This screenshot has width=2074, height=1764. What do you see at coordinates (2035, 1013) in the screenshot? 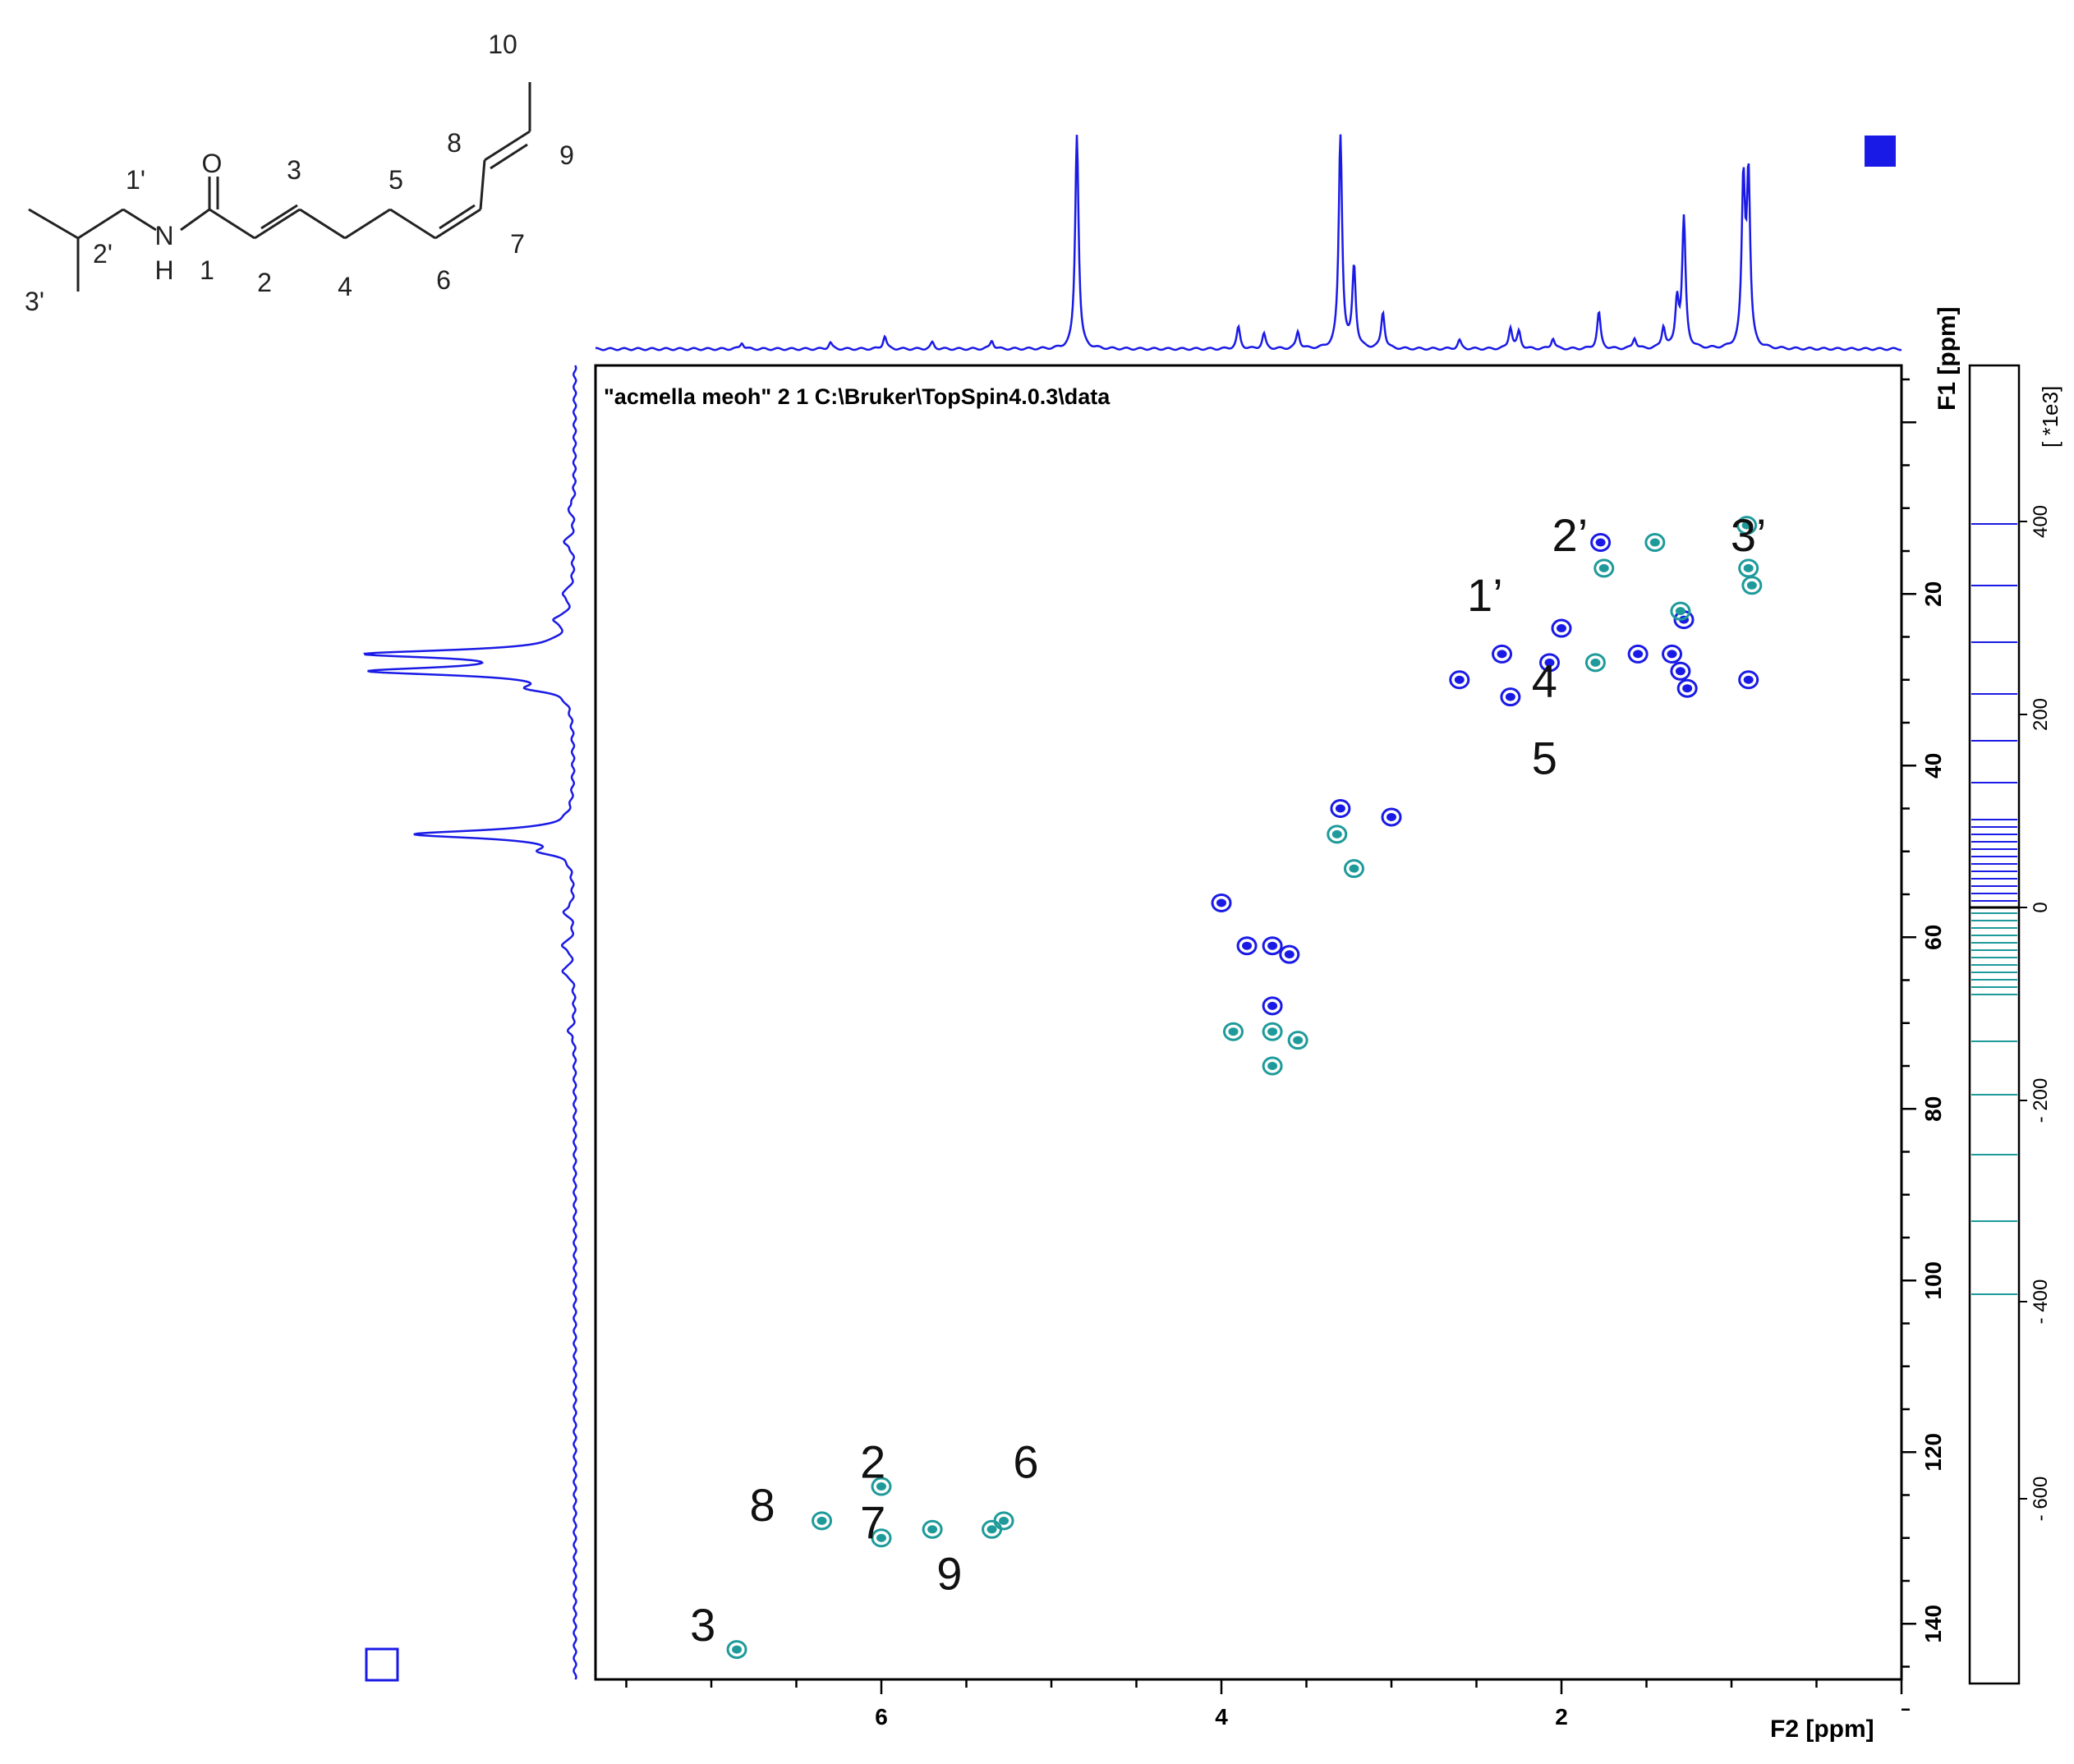
I see `colorbar-ticks: 400 200 0 - 200 - 400 - 600` at bounding box center [2035, 1013].